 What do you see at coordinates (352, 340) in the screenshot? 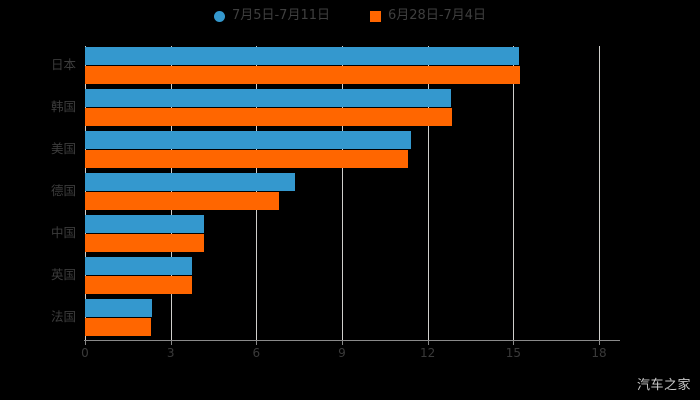
I see `x-axis-line` at bounding box center [352, 340].